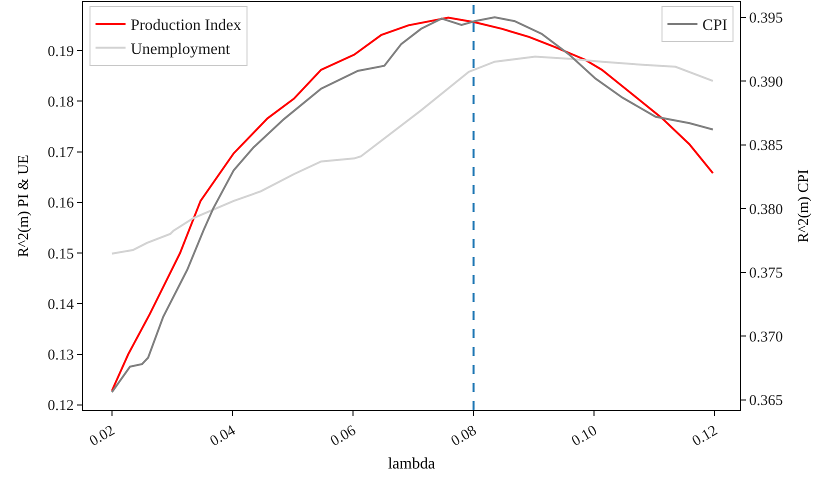 The image size is (816, 486). Describe the element at coordinates (61, 153) in the screenshot. I see `y-tick-label: 0.17` at that location.